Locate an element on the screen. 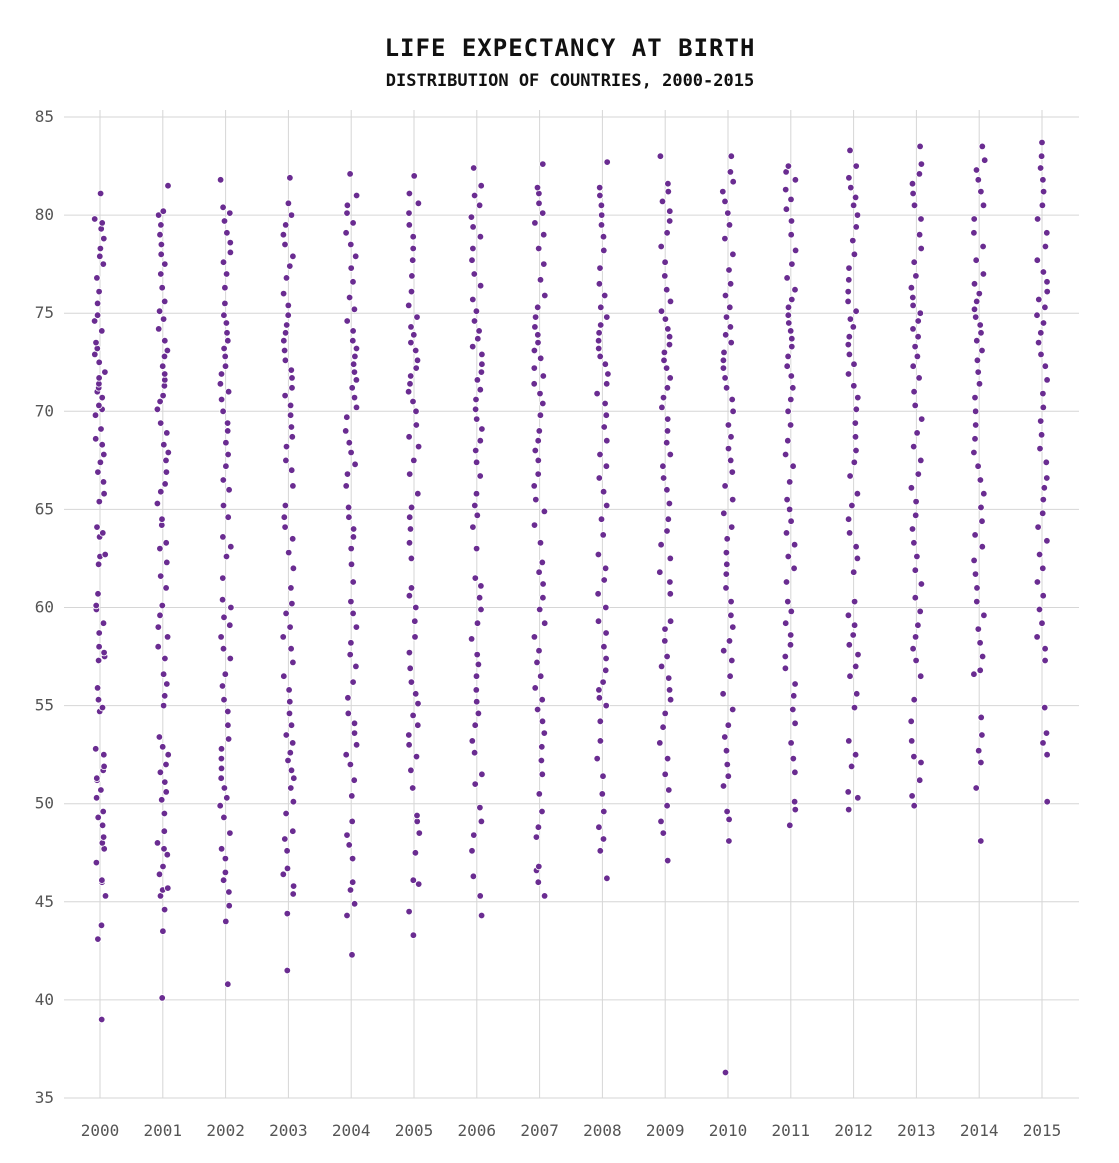 The width and height of the screenshot is (1119, 1163). y-tick-label: 75 is located at coordinates (44, 312).